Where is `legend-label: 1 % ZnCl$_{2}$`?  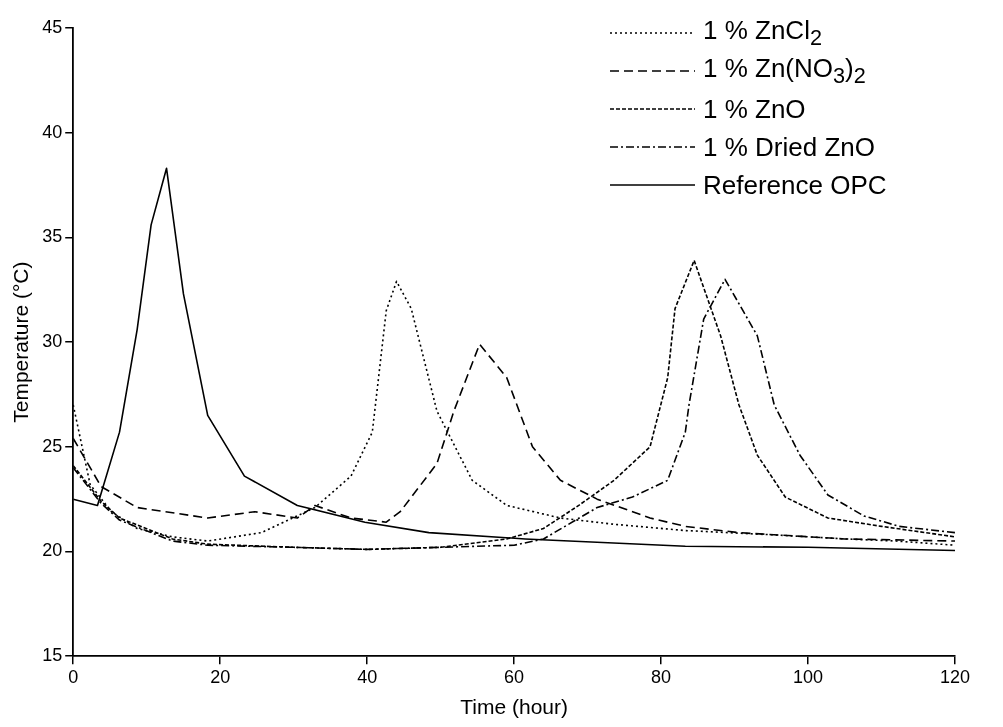 legend-label: 1 % ZnCl$_{2}$ is located at coordinates (762, 33).